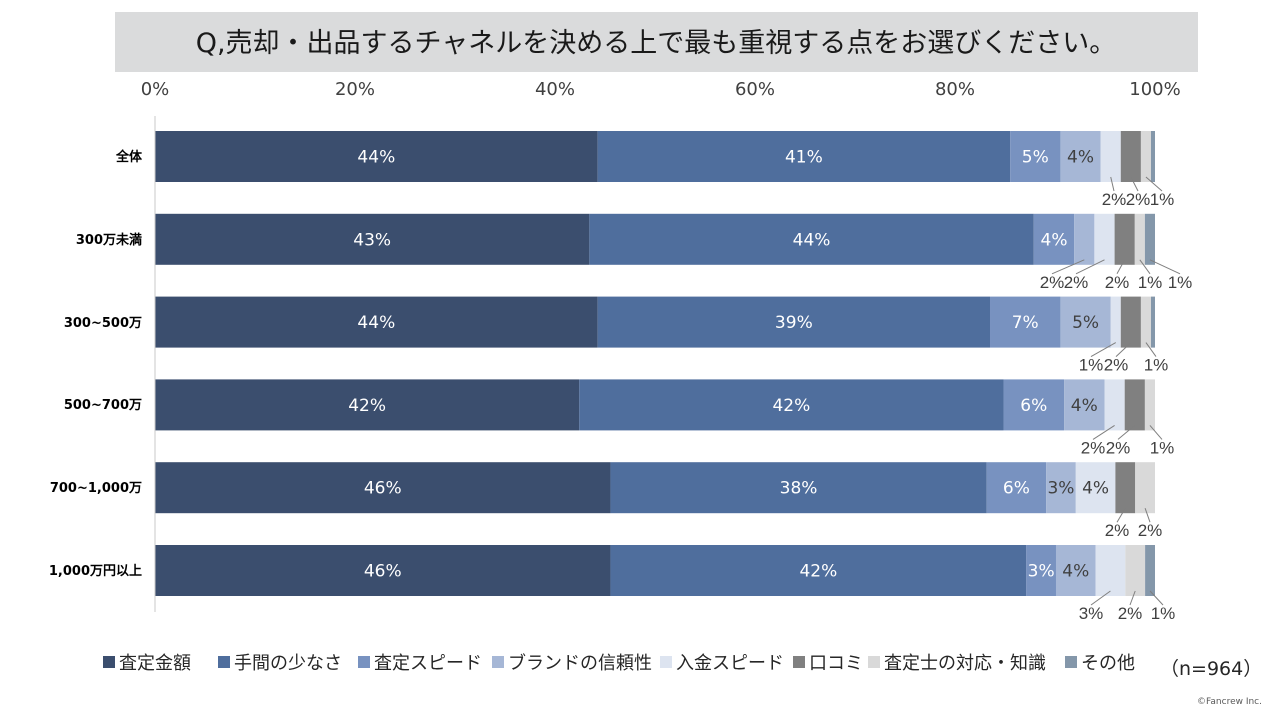  Describe the element at coordinates (364, 240) in the screenshot. I see `data-label-value: 43` at that location.